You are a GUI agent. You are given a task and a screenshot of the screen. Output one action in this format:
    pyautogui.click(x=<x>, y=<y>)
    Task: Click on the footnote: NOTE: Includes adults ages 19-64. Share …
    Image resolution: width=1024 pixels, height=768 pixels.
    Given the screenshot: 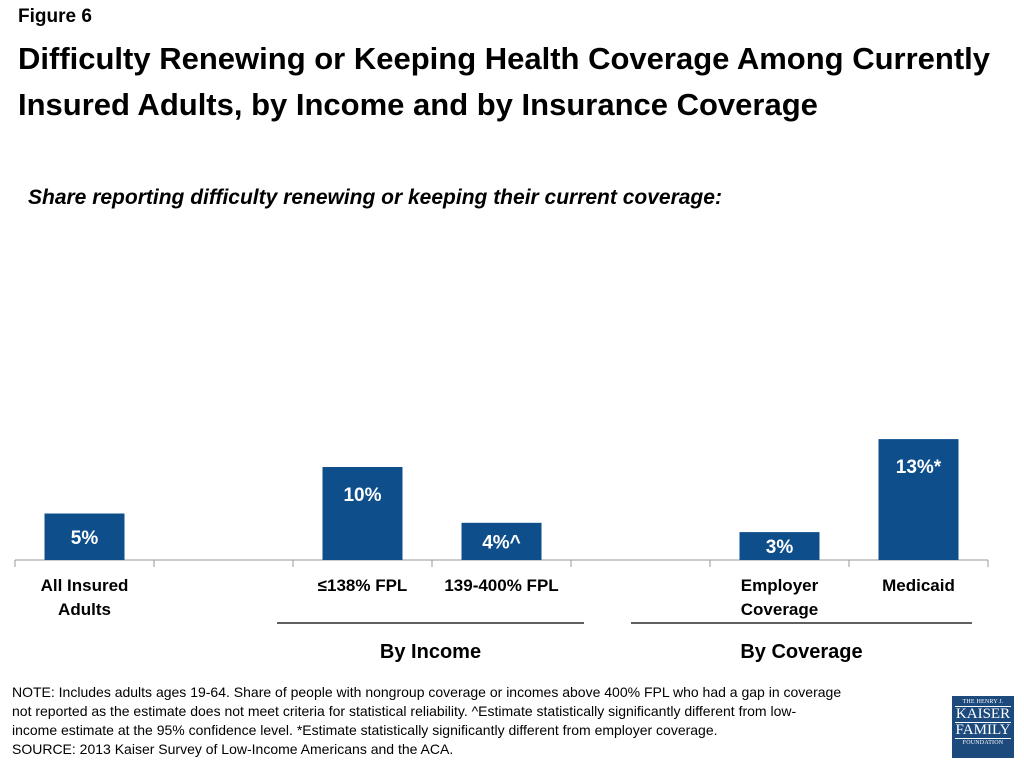 What is the action you would take?
    pyautogui.click(x=479, y=721)
    